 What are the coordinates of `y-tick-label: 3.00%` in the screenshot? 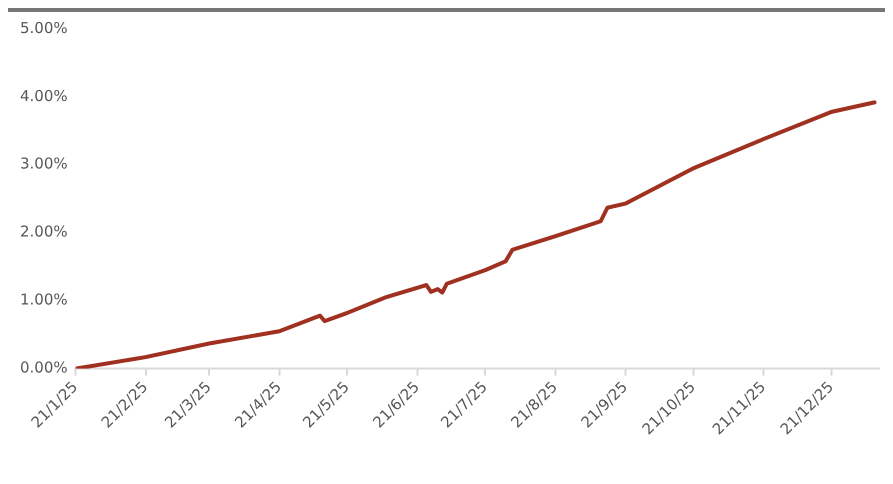 It's located at (44, 163).